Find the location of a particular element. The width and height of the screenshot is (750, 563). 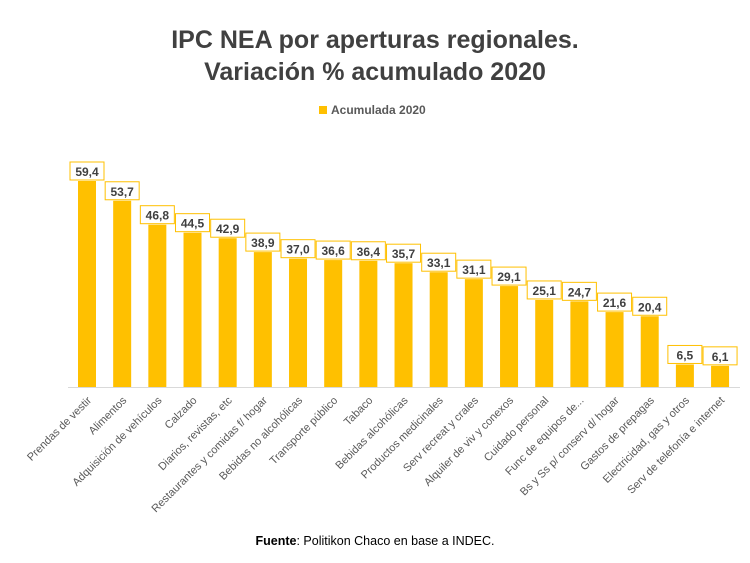

x-tick-label: Tabaco is located at coordinates (359, 412).